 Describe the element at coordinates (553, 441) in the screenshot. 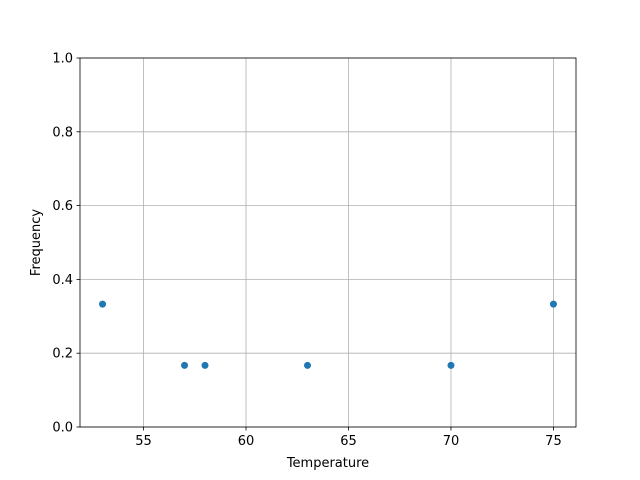

I see `x-tick-label: 75` at that location.